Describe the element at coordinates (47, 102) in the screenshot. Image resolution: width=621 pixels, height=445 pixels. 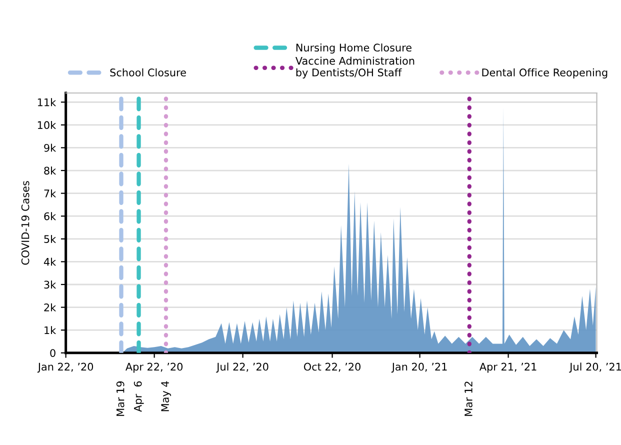
I see `y-tick-label: 11k` at that location.